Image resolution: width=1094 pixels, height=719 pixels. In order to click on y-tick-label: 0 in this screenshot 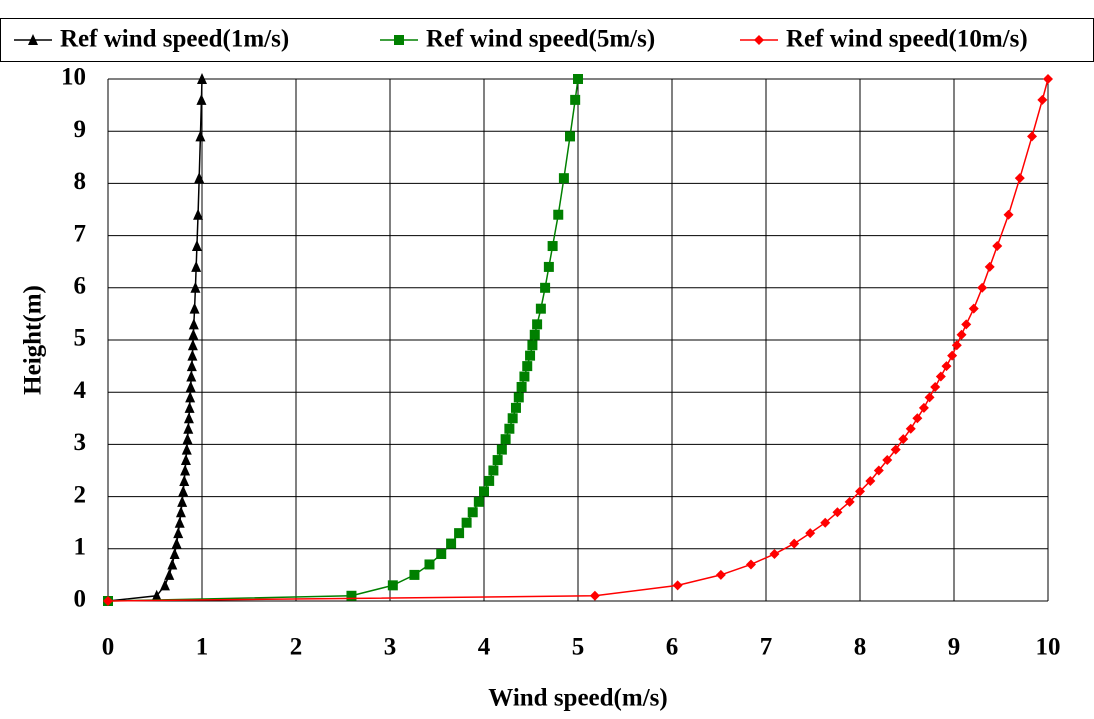, I will do `click(80, 599)`.